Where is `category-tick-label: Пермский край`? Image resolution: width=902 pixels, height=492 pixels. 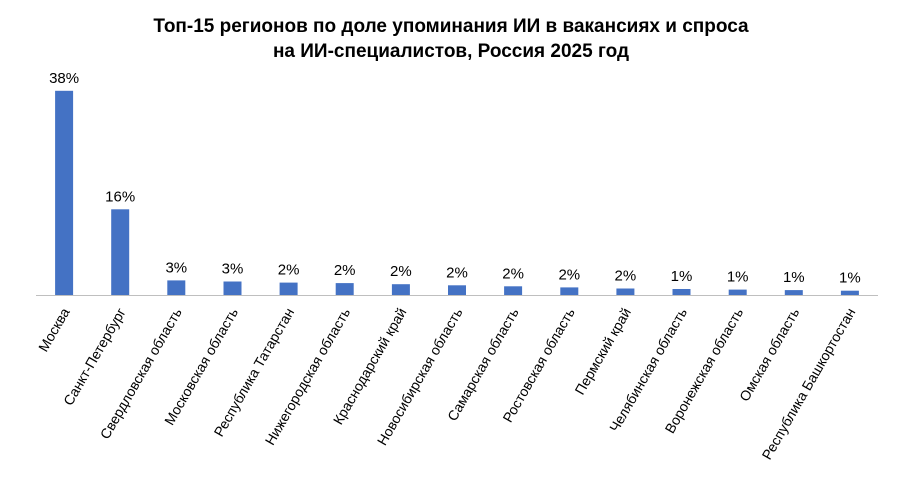 category-tick-label: Пермский край is located at coordinates (602, 351).